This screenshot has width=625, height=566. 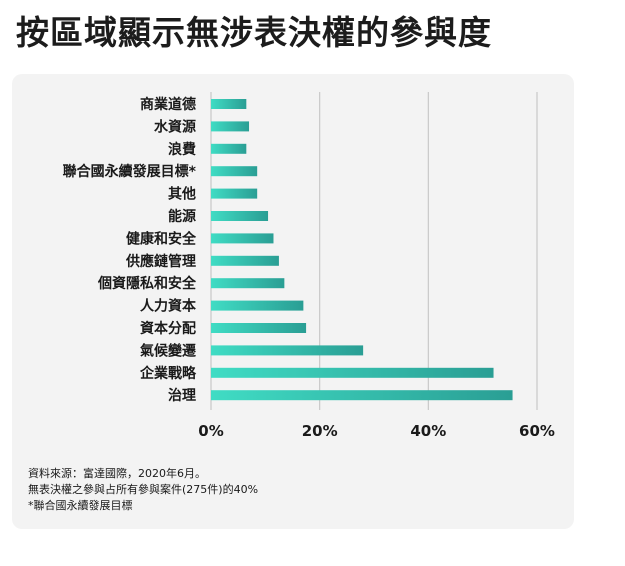 I want to click on footnote-sdg: *聯合國永續發展目標, so click(x=80, y=505).